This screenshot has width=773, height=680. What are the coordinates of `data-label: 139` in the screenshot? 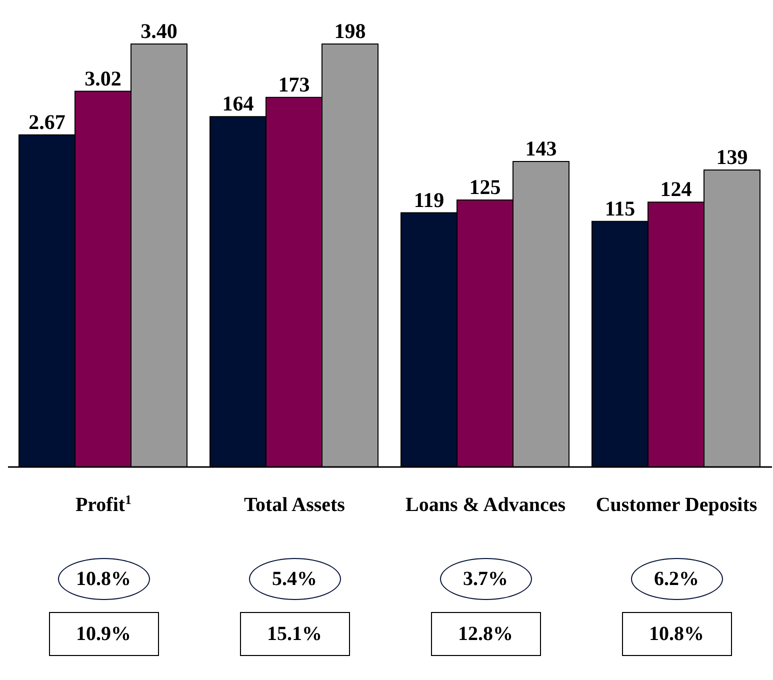 It's located at (732, 157).